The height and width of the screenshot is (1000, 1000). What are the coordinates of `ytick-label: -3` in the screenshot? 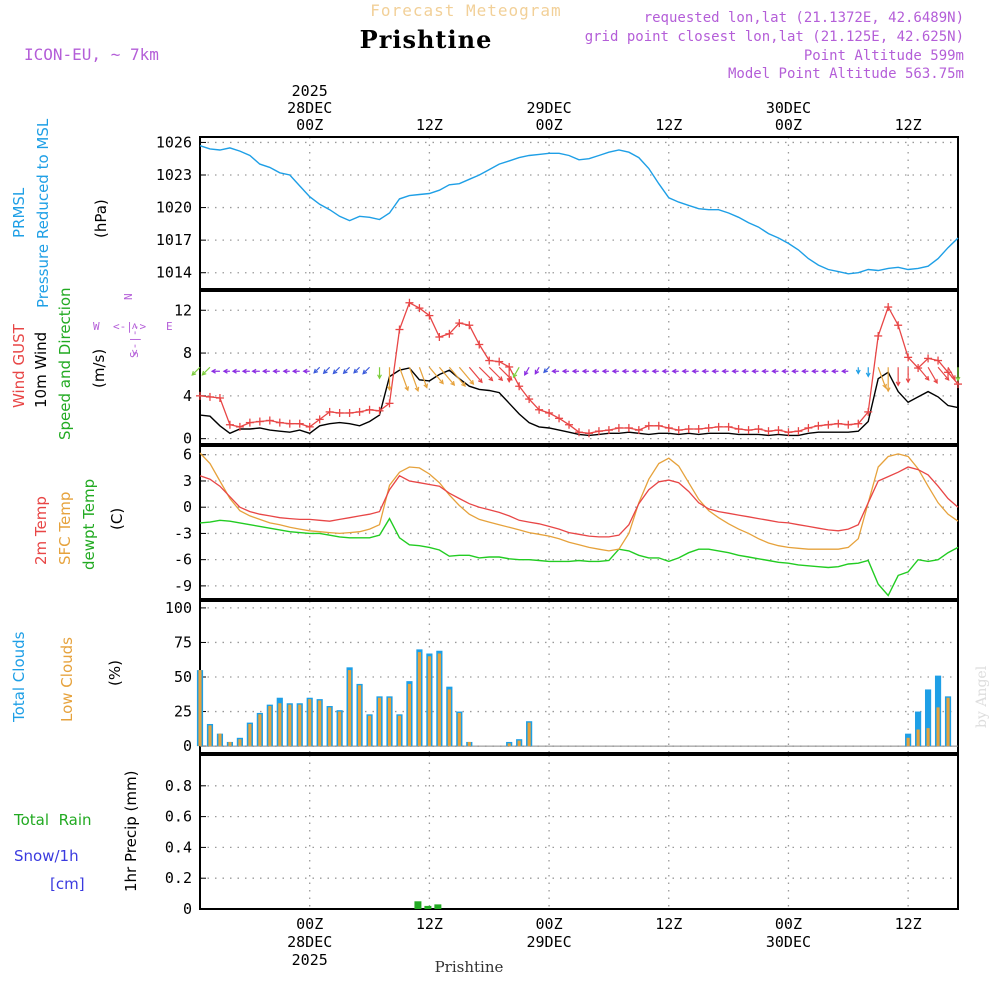 It's located at (183, 533).